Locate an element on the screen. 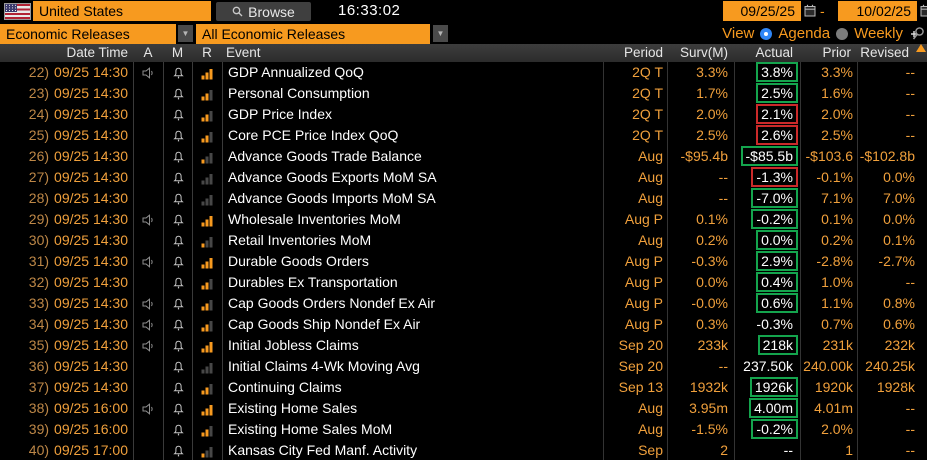  table-row: 28) 09/25 14:30 Advanc is located at coordinates (463, 198).